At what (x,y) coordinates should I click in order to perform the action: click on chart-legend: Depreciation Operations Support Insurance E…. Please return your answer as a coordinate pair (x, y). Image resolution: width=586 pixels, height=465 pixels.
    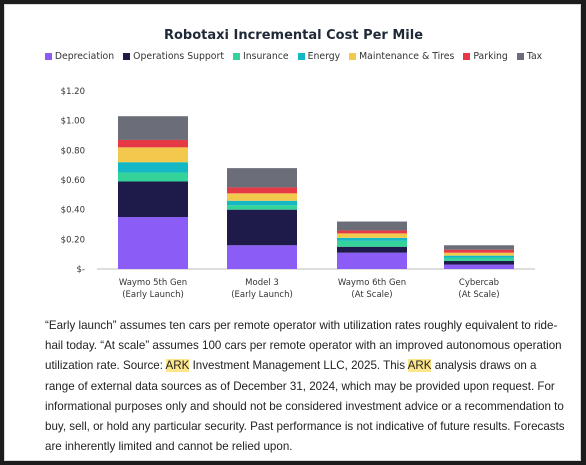
    Looking at the image, I should click on (293, 56).